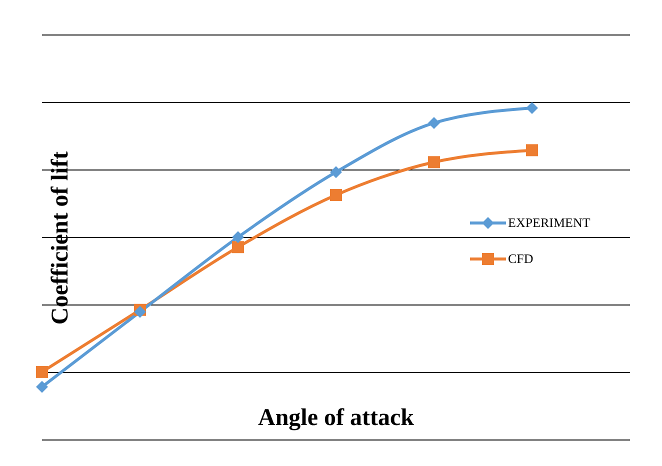  Describe the element at coordinates (521, 259) in the screenshot. I see `legend-label: CFD` at that location.